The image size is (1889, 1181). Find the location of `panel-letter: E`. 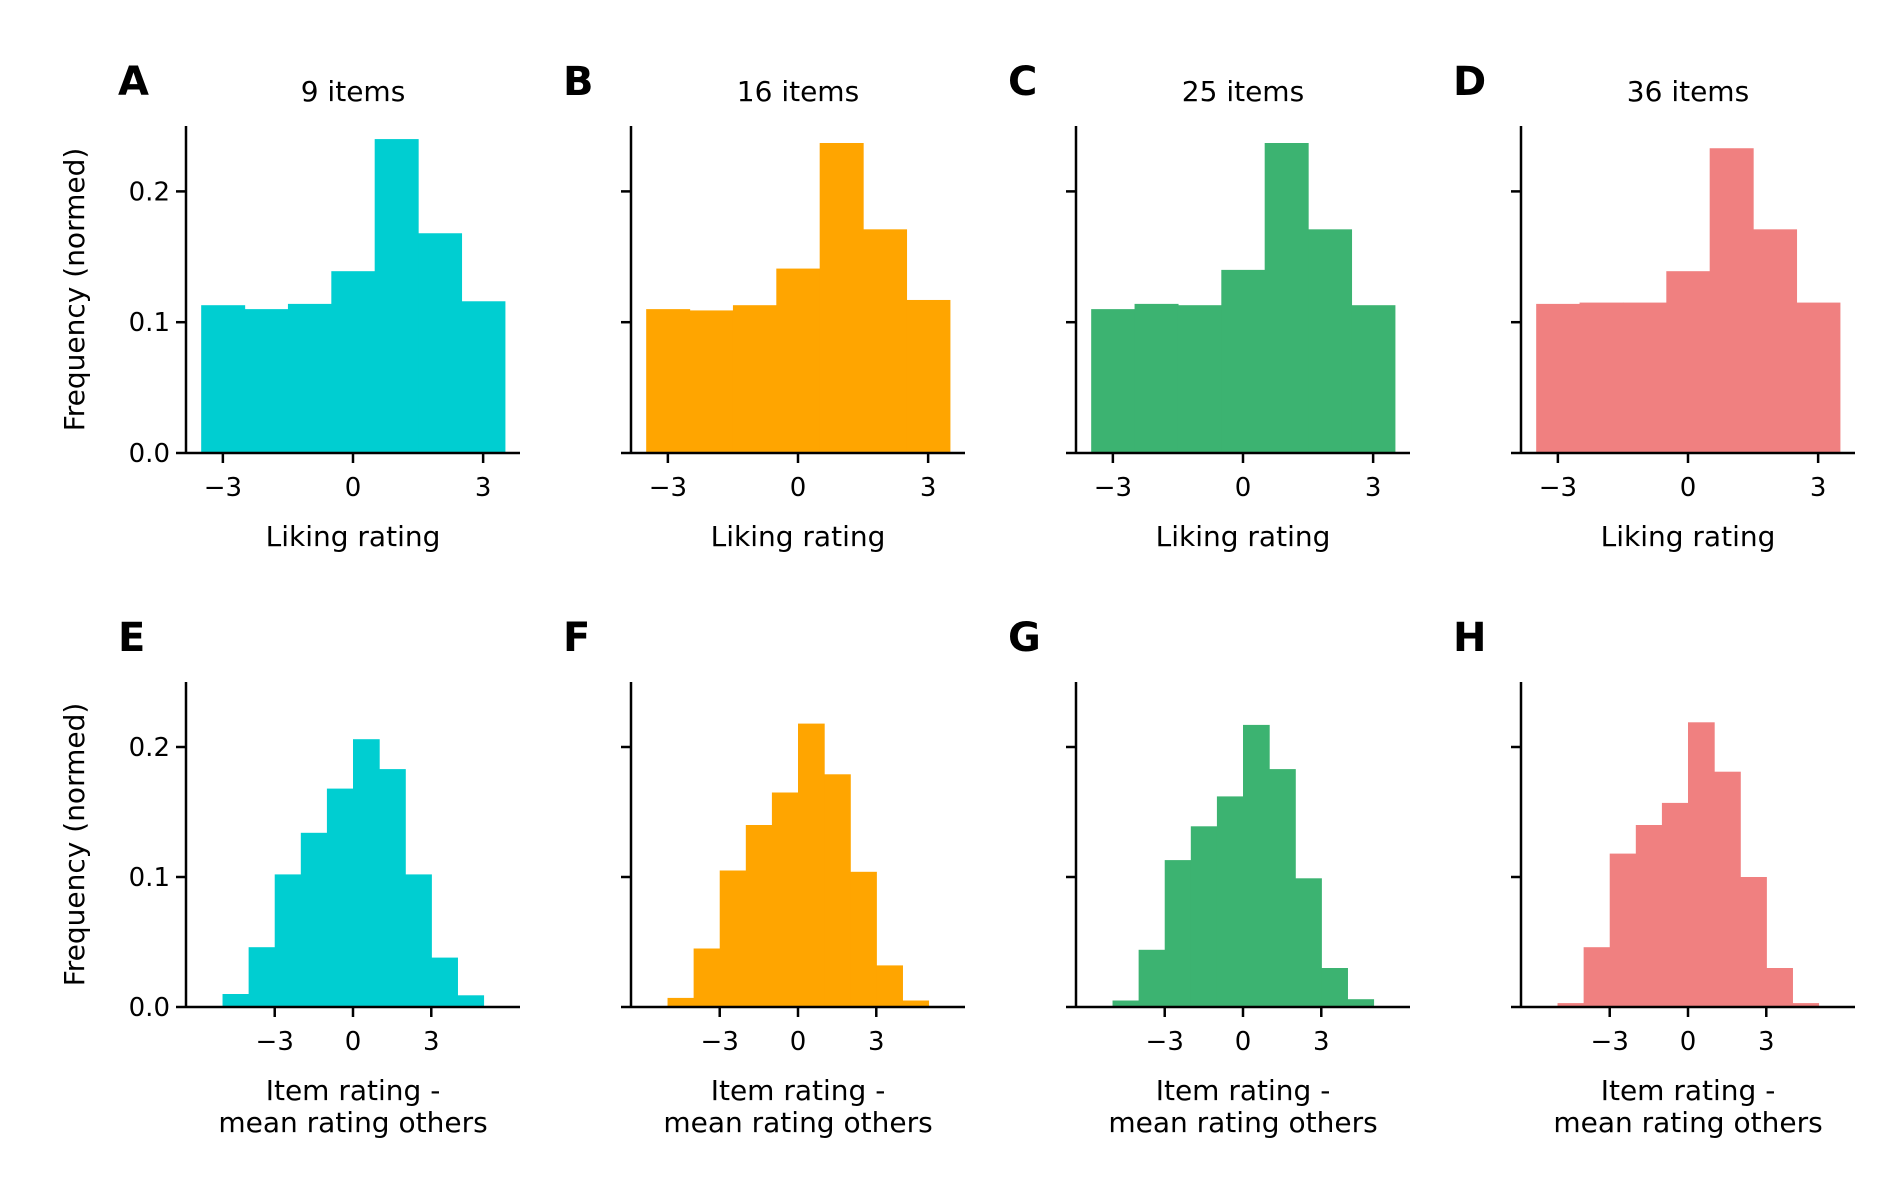

panel-letter: E is located at coordinates (131, 638).